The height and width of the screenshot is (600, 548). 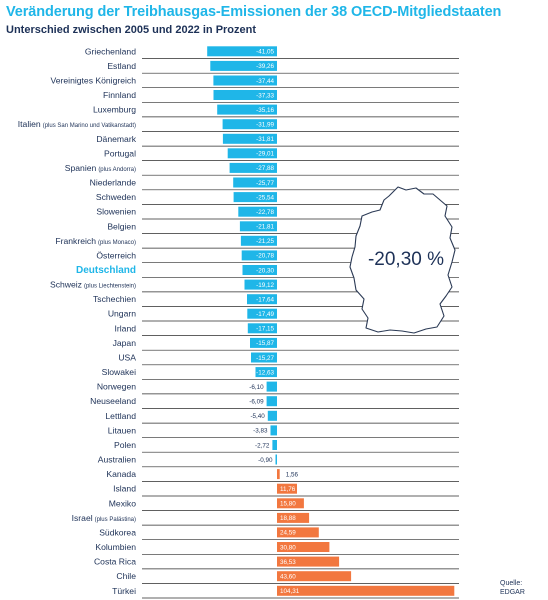 I want to click on category-label: Frankreich (plus Monaco), so click(x=95, y=241).